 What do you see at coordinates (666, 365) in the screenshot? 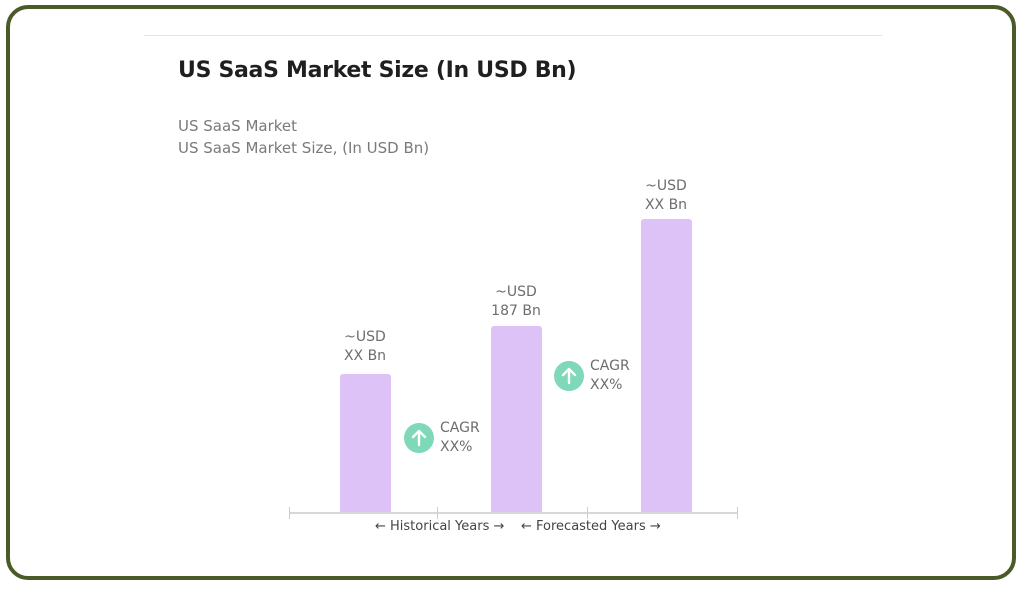
I see `bar-forecast` at bounding box center [666, 365].